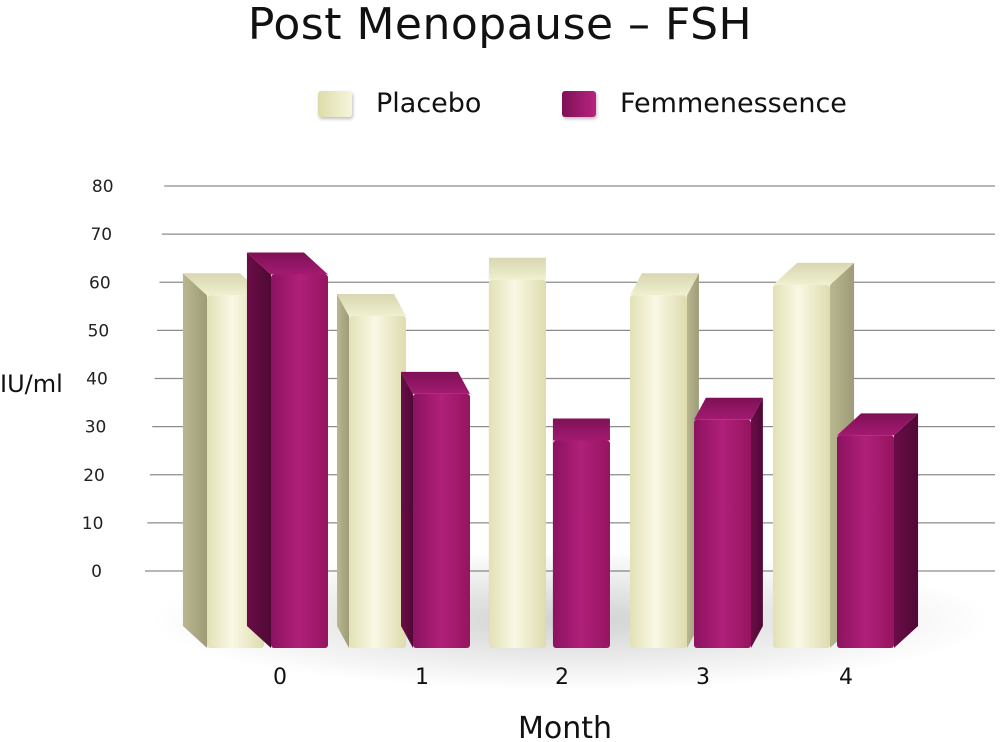  What do you see at coordinates (335, 103) in the screenshot?
I see `legend-swatch-placebo` at bounding box center [335, 103].